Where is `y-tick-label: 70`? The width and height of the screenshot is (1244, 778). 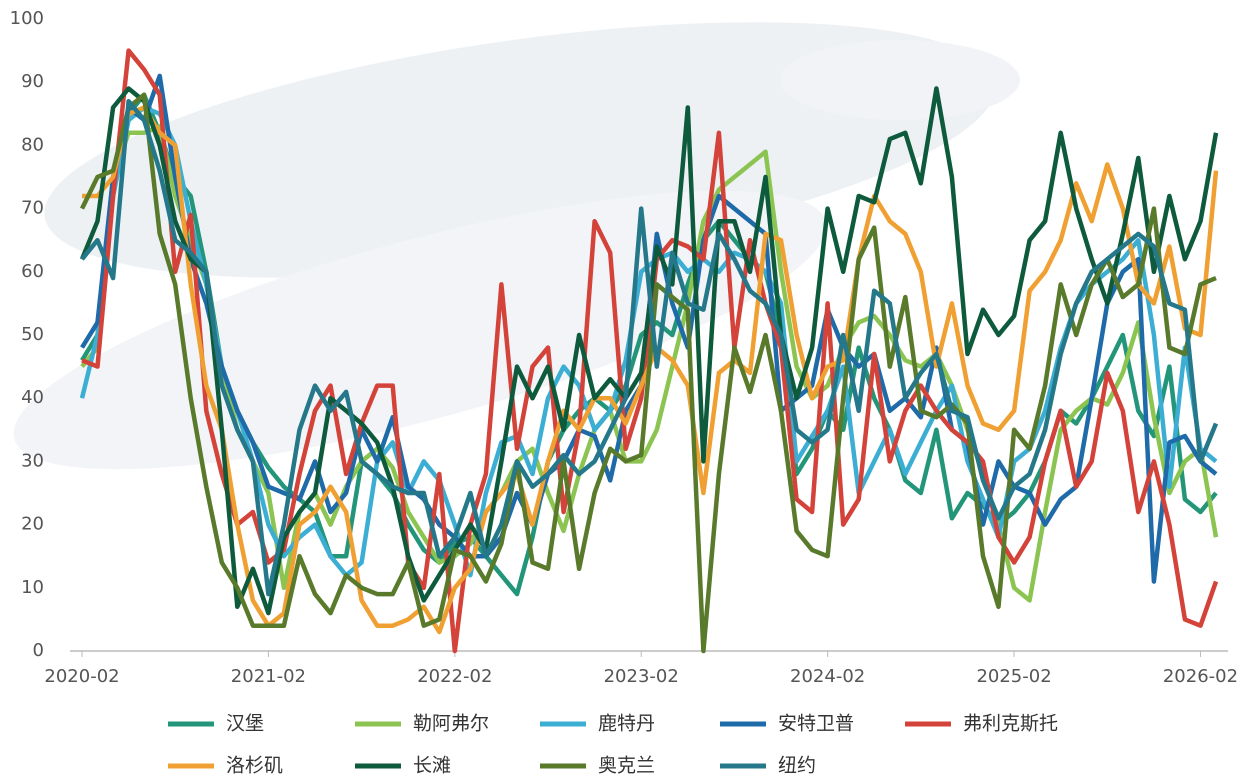
y-tick-label: 70 is located at coordinates (32, 208).